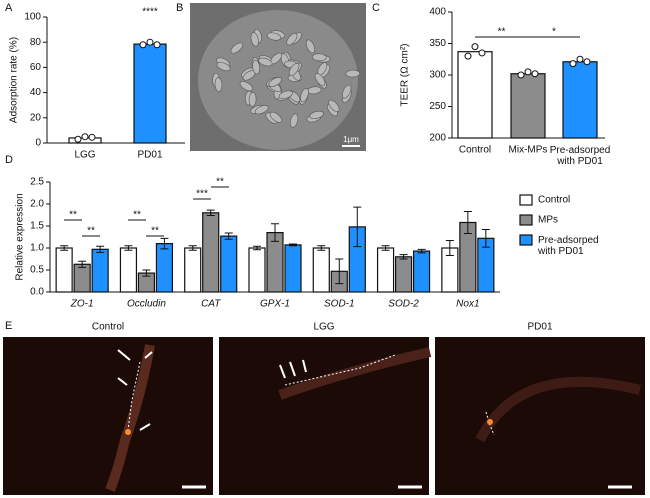 The height and width of the screenshot is (498, 650). What do you see at coordinates (554, 200) in the screenshot?
I see `legend-label: Control` at bounding box center [554, 200].